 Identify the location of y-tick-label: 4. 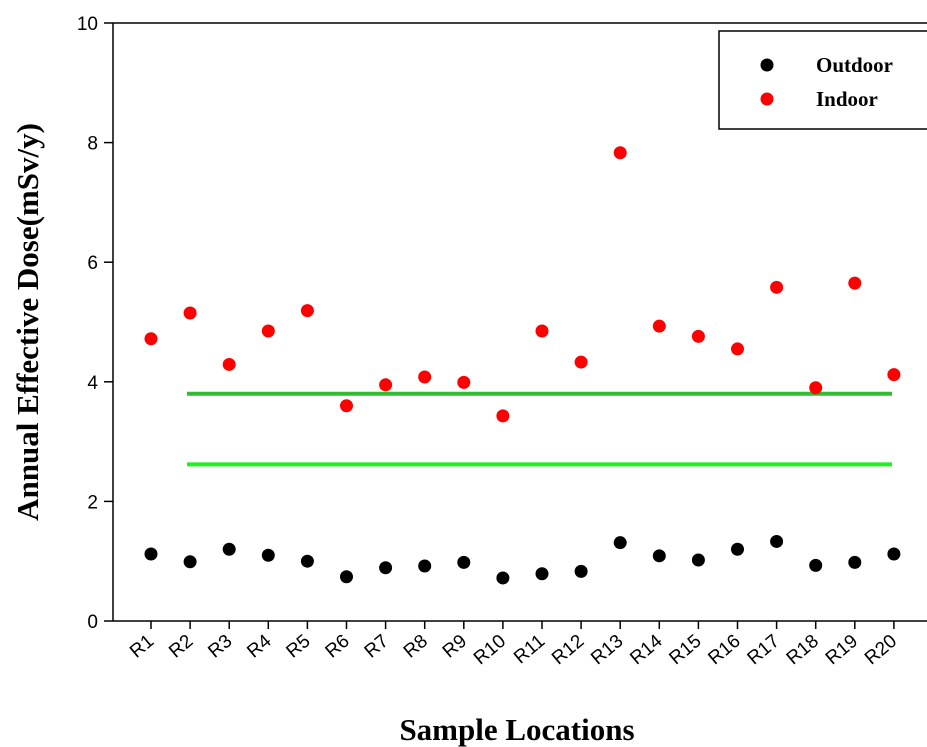
(92, 383).